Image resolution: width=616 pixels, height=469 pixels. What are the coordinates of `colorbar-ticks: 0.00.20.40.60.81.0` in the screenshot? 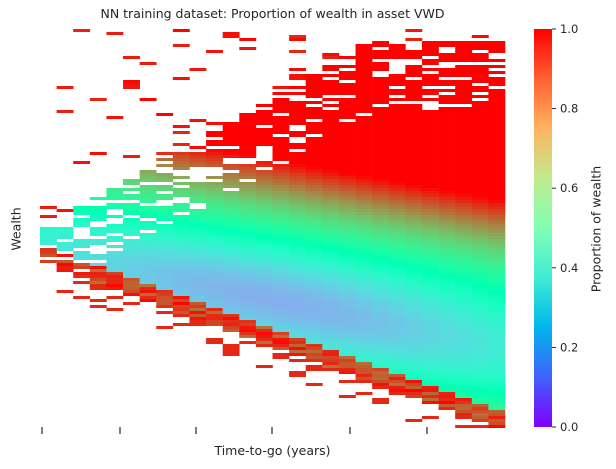 It's located at (565, 228).